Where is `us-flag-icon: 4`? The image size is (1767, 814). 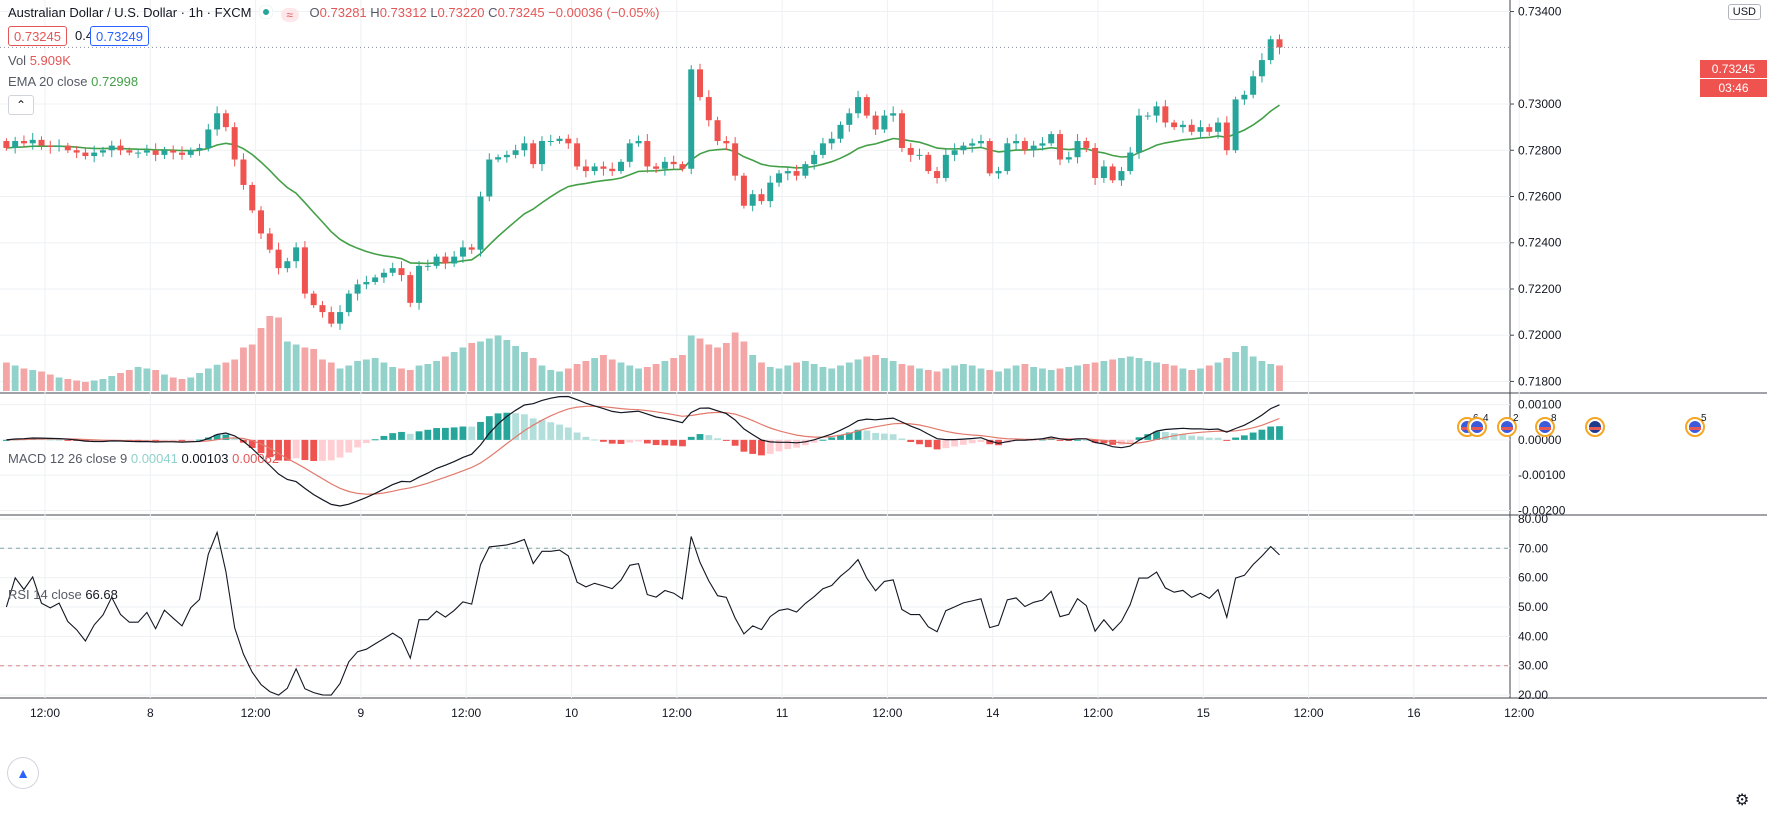 us-flag-icon: 4 is located at coordinates (1478, 425).